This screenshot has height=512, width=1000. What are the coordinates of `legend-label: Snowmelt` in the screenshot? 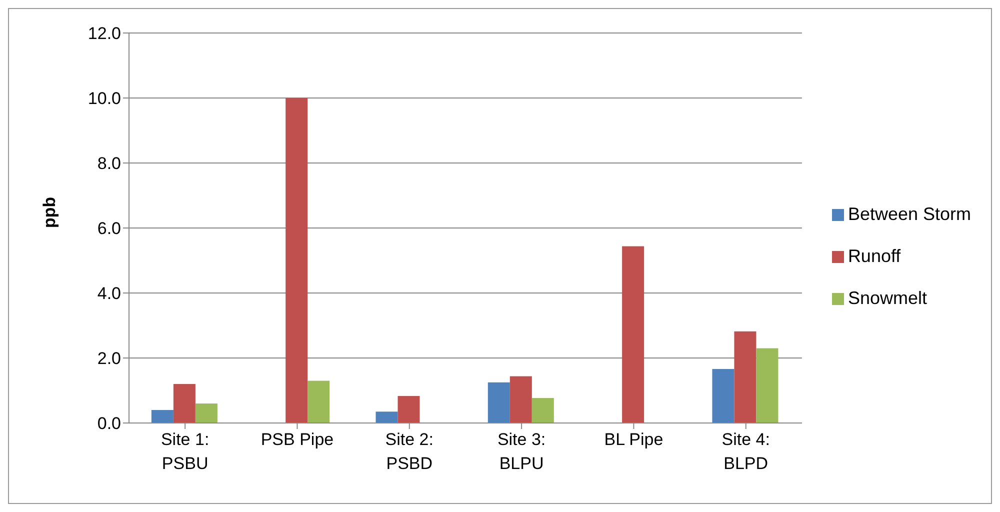 It's located at (887, 298).